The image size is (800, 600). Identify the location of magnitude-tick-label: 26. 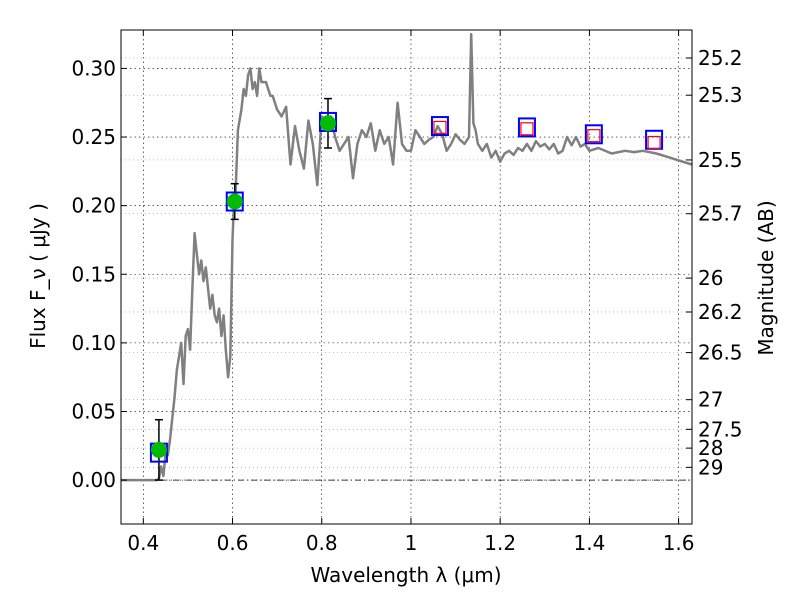
(710, 278).